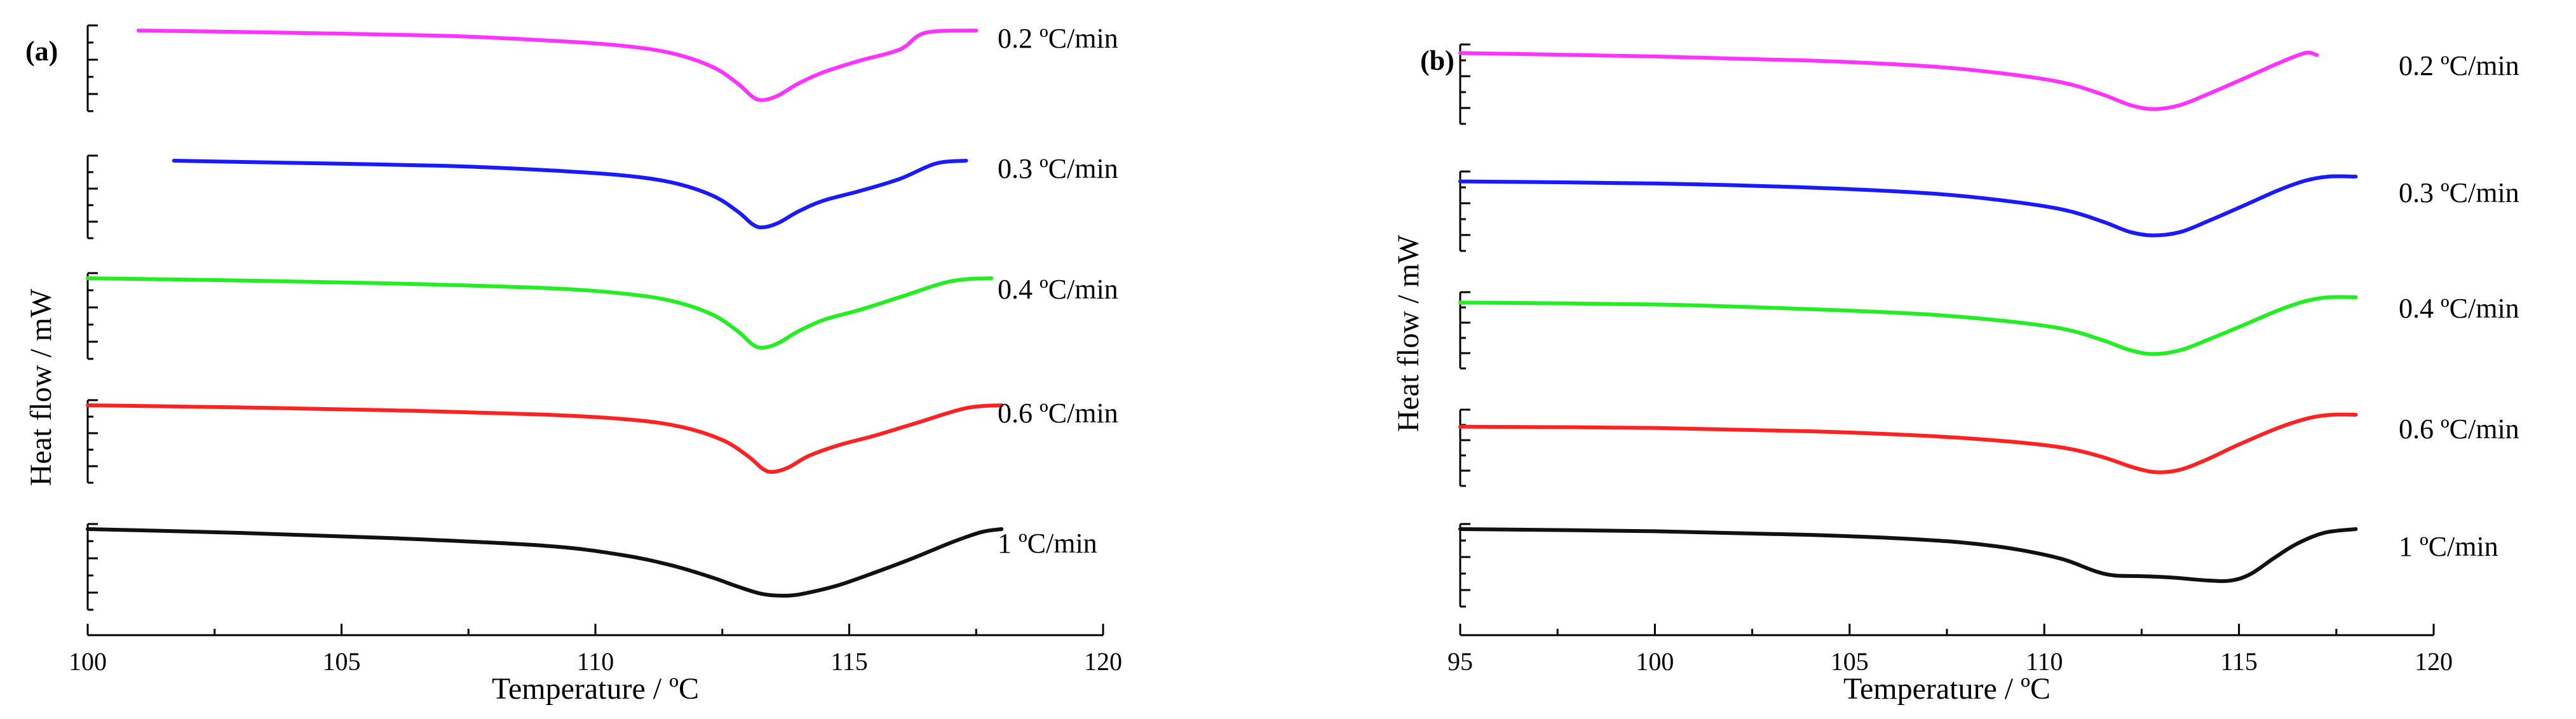 This screenshot has width=2576, height=719. Describe the element at coordinates (1437, 60) in the screenshot. I see `panel-label: (b)` at that location.